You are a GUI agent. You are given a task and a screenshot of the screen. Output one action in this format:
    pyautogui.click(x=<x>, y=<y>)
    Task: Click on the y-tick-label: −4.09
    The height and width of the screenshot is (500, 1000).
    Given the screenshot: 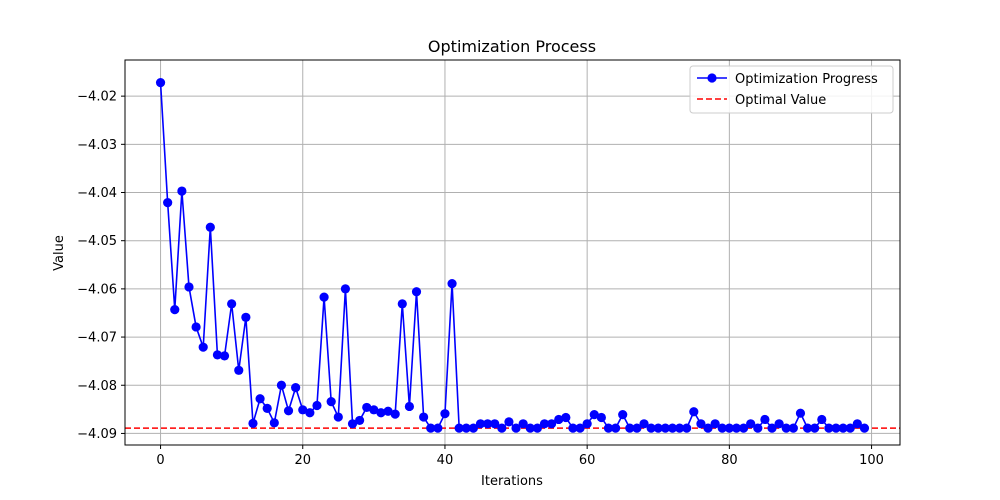 What is the action you would take?
    pyautogui.click(x=97, y=434)
    